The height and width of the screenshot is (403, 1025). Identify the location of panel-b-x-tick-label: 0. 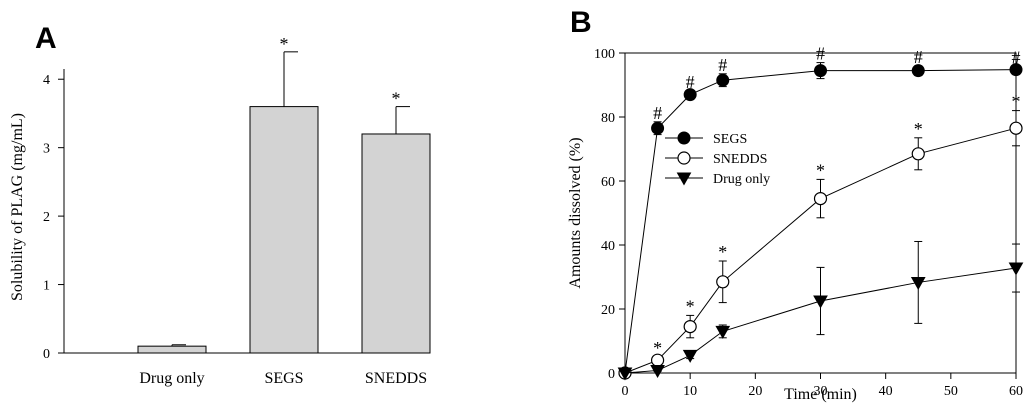
(625, 391).